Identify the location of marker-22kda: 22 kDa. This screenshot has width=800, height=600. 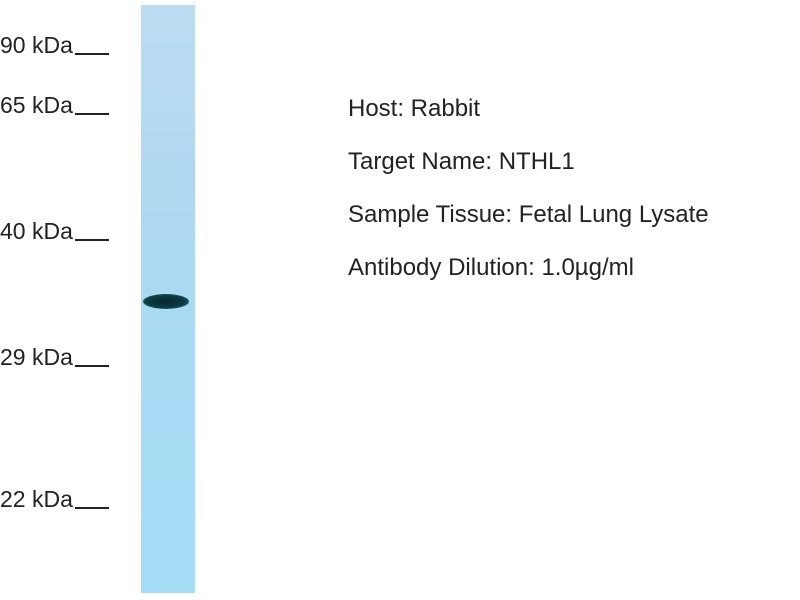
(54, 499).